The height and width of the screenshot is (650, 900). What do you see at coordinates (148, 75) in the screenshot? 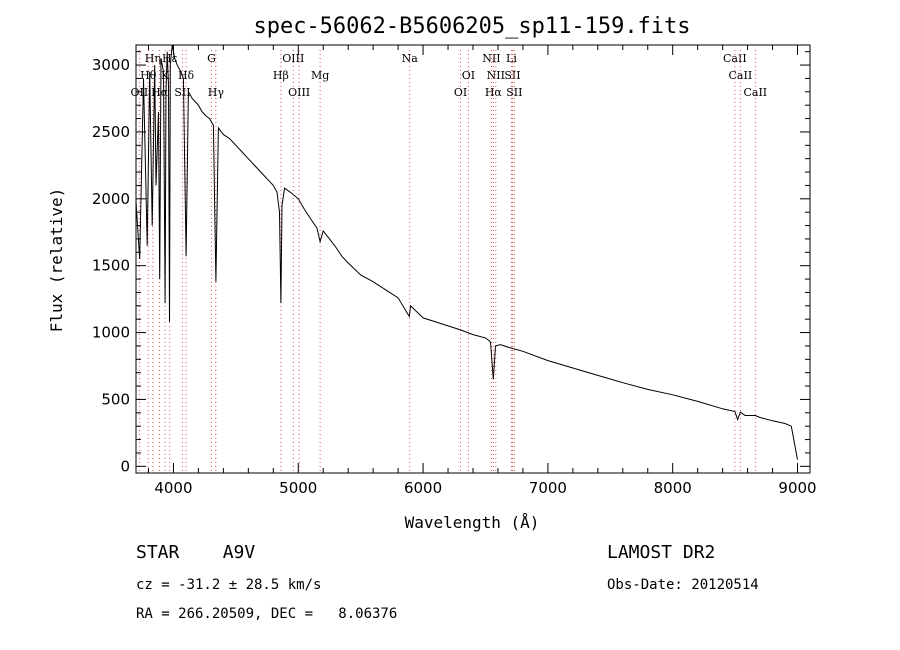
I see `spectral-line-label: Hθ` at bounding box center [148, 75].